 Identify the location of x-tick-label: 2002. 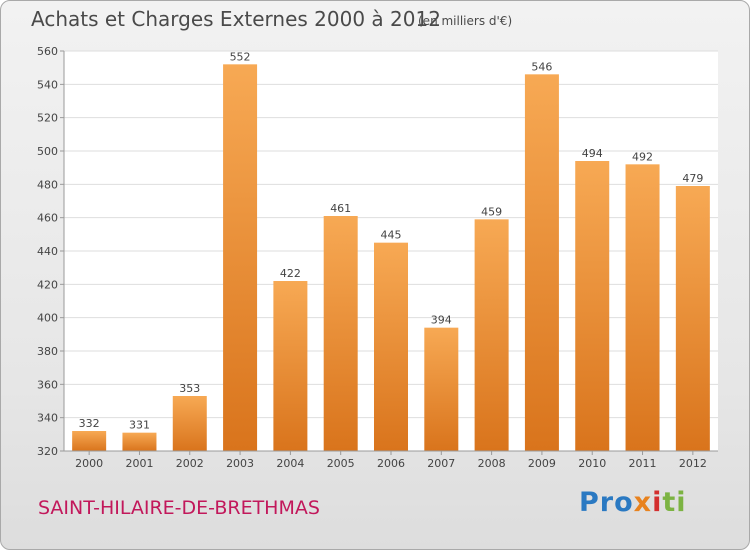
(190, 463).